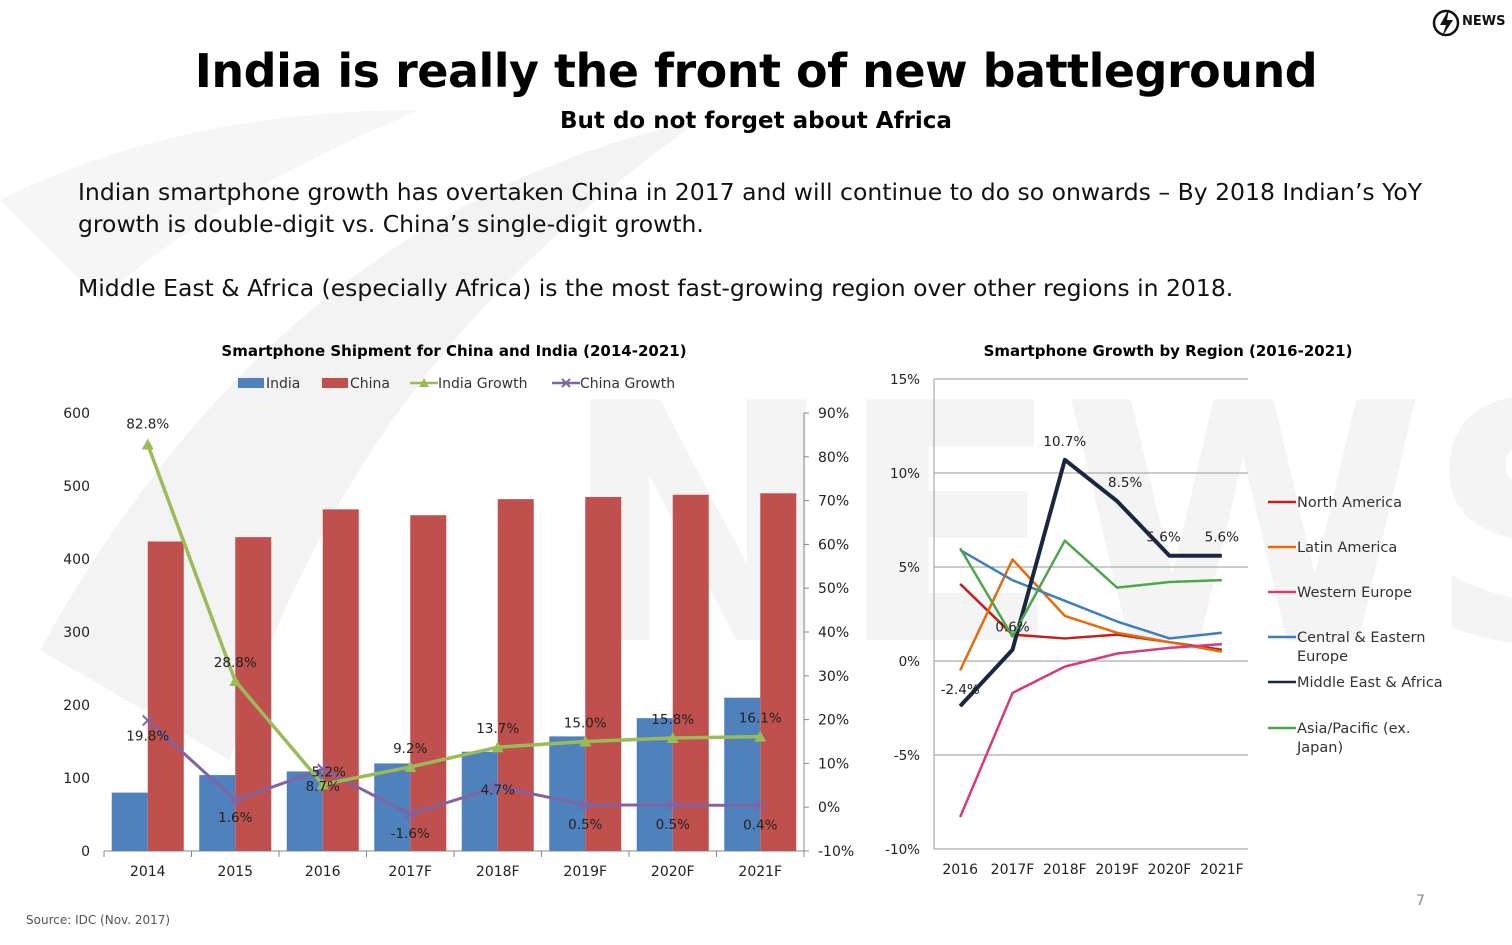 This screenshot has width=1512, height=945. What do you see at coordinates (902, 850) in the screenshot?
I see `chart2-ytick-label: -10%` at bounding box center [902, 850].